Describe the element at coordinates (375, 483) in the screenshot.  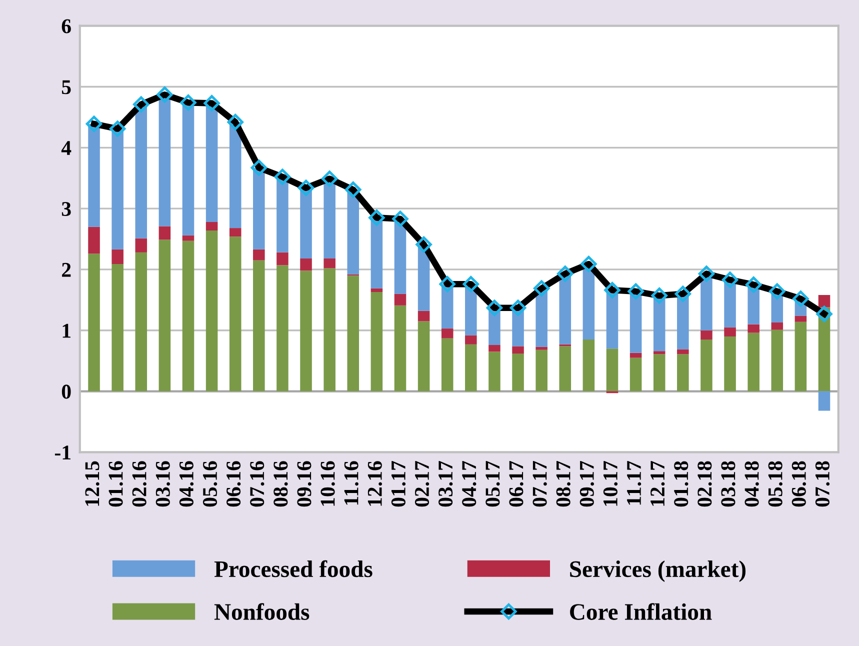
I see `x-tick-label: 12.16` at that location.